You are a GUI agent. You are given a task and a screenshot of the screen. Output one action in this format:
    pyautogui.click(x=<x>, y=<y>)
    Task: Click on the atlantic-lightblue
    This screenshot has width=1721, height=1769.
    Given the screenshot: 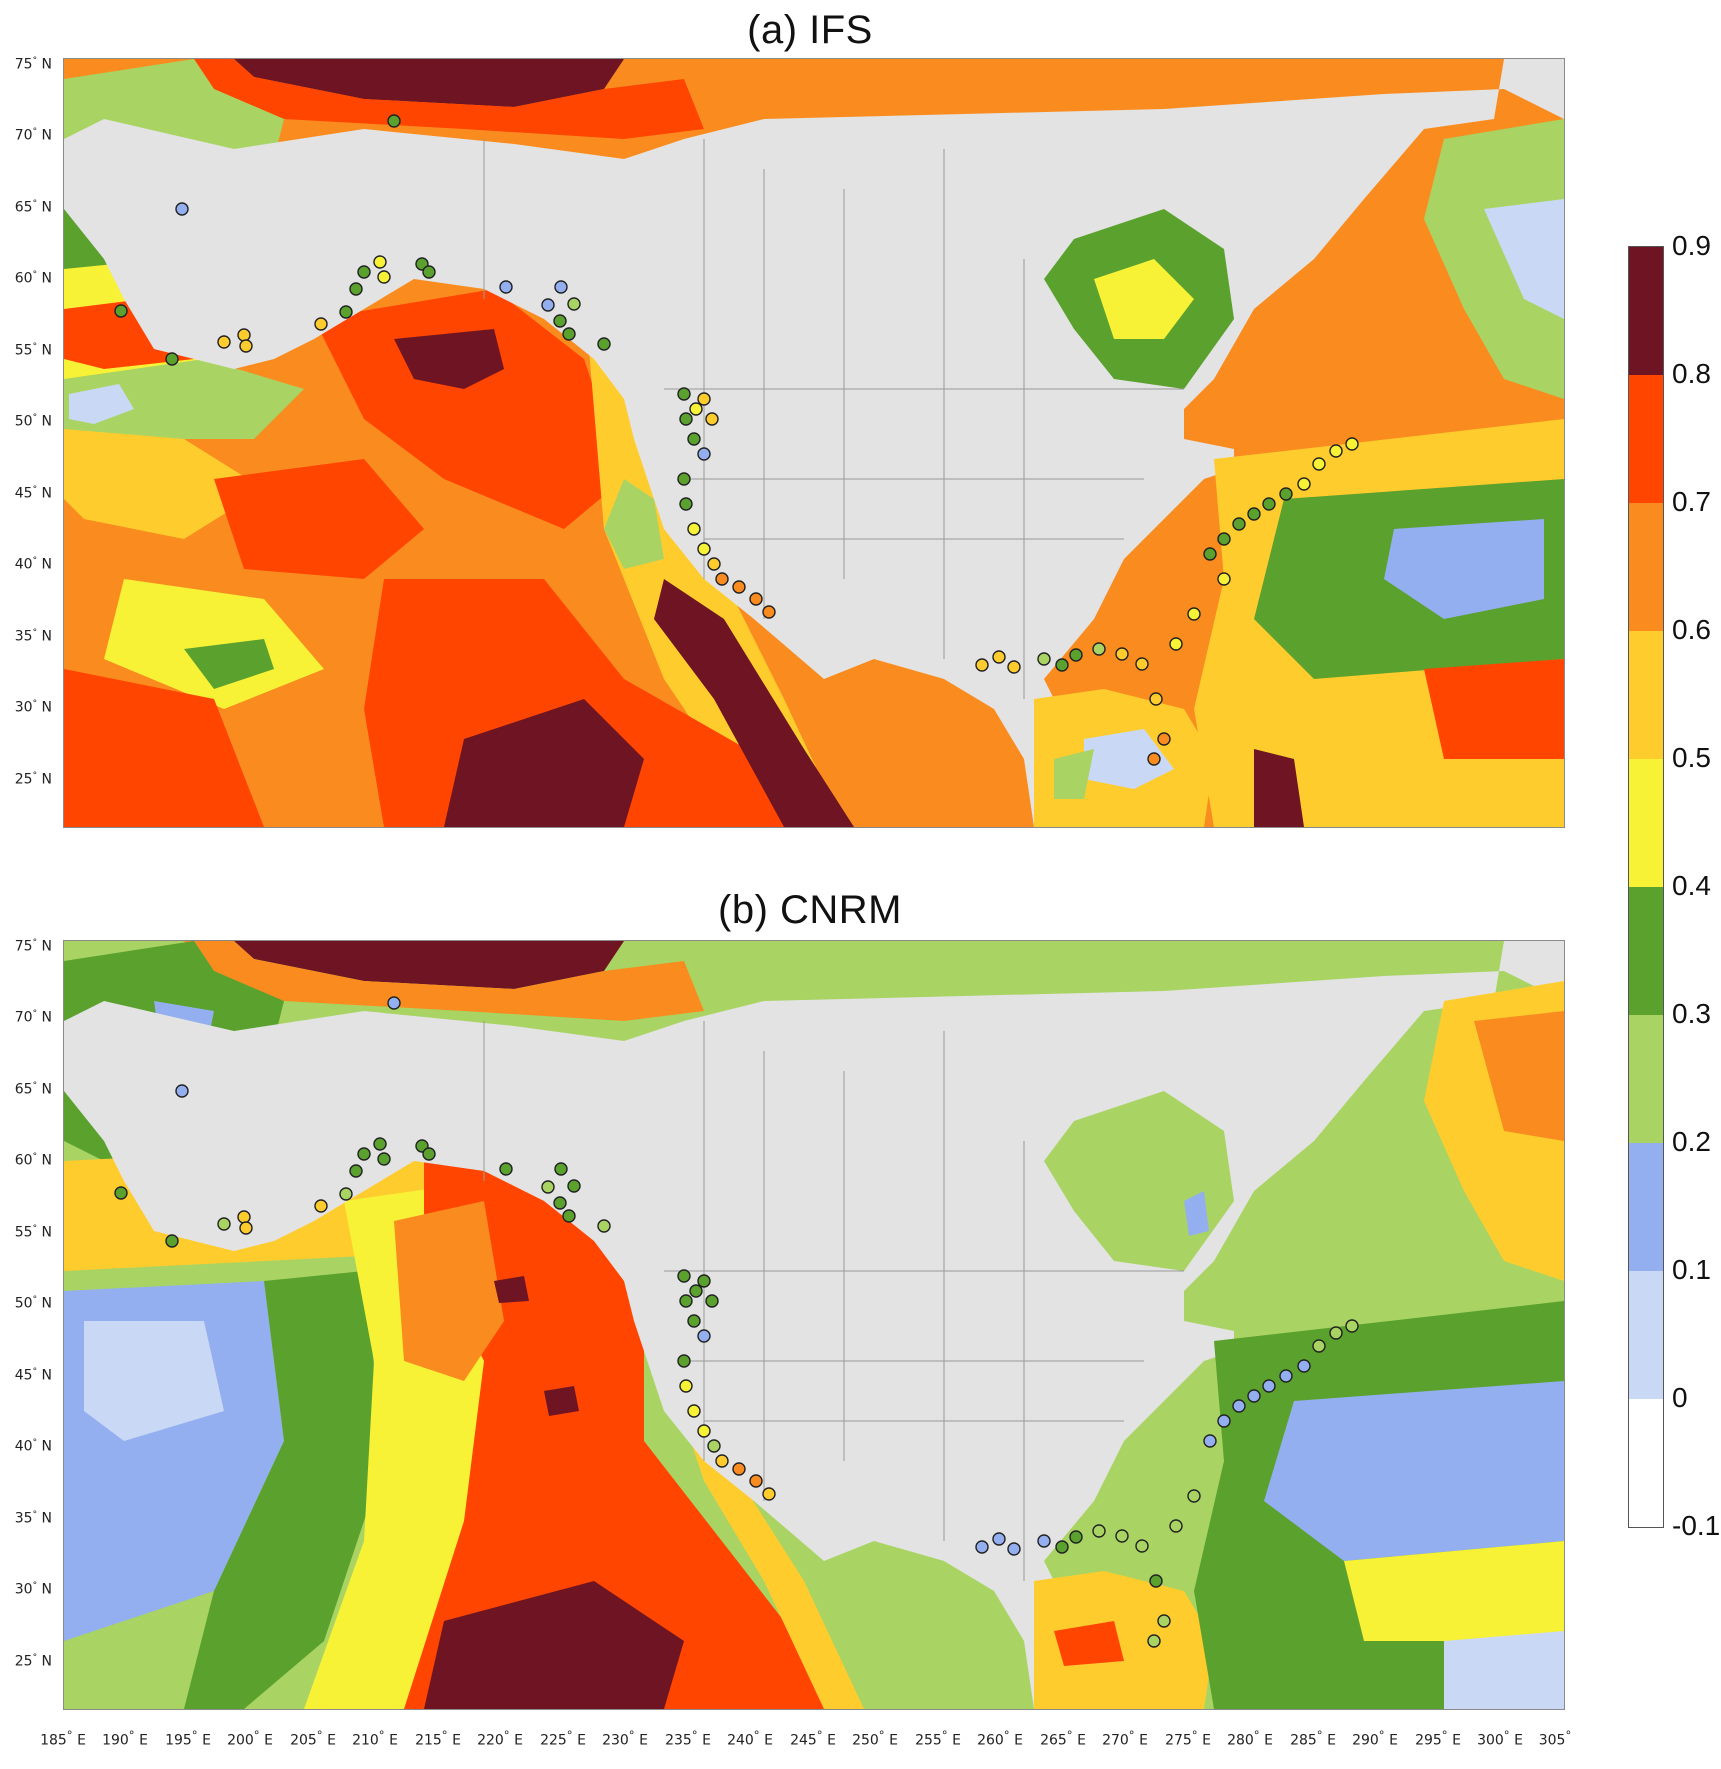 What is the action you would take?
    pyautogui.click(x=1504, y=1670)
    